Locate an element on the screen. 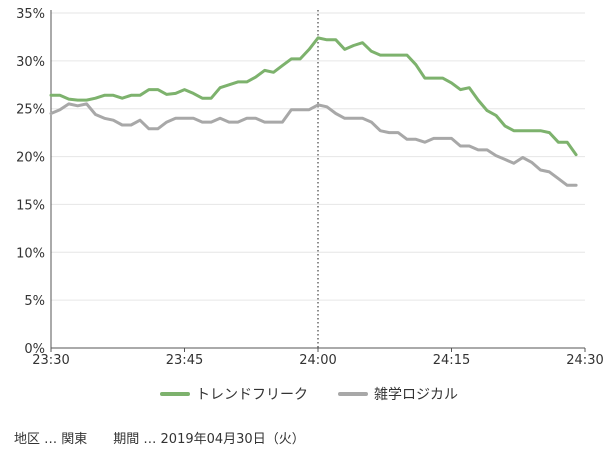 The width and height of the screenshot is (614, 449). x-tick-label: 23:45 is located at coordinates (184, 360).